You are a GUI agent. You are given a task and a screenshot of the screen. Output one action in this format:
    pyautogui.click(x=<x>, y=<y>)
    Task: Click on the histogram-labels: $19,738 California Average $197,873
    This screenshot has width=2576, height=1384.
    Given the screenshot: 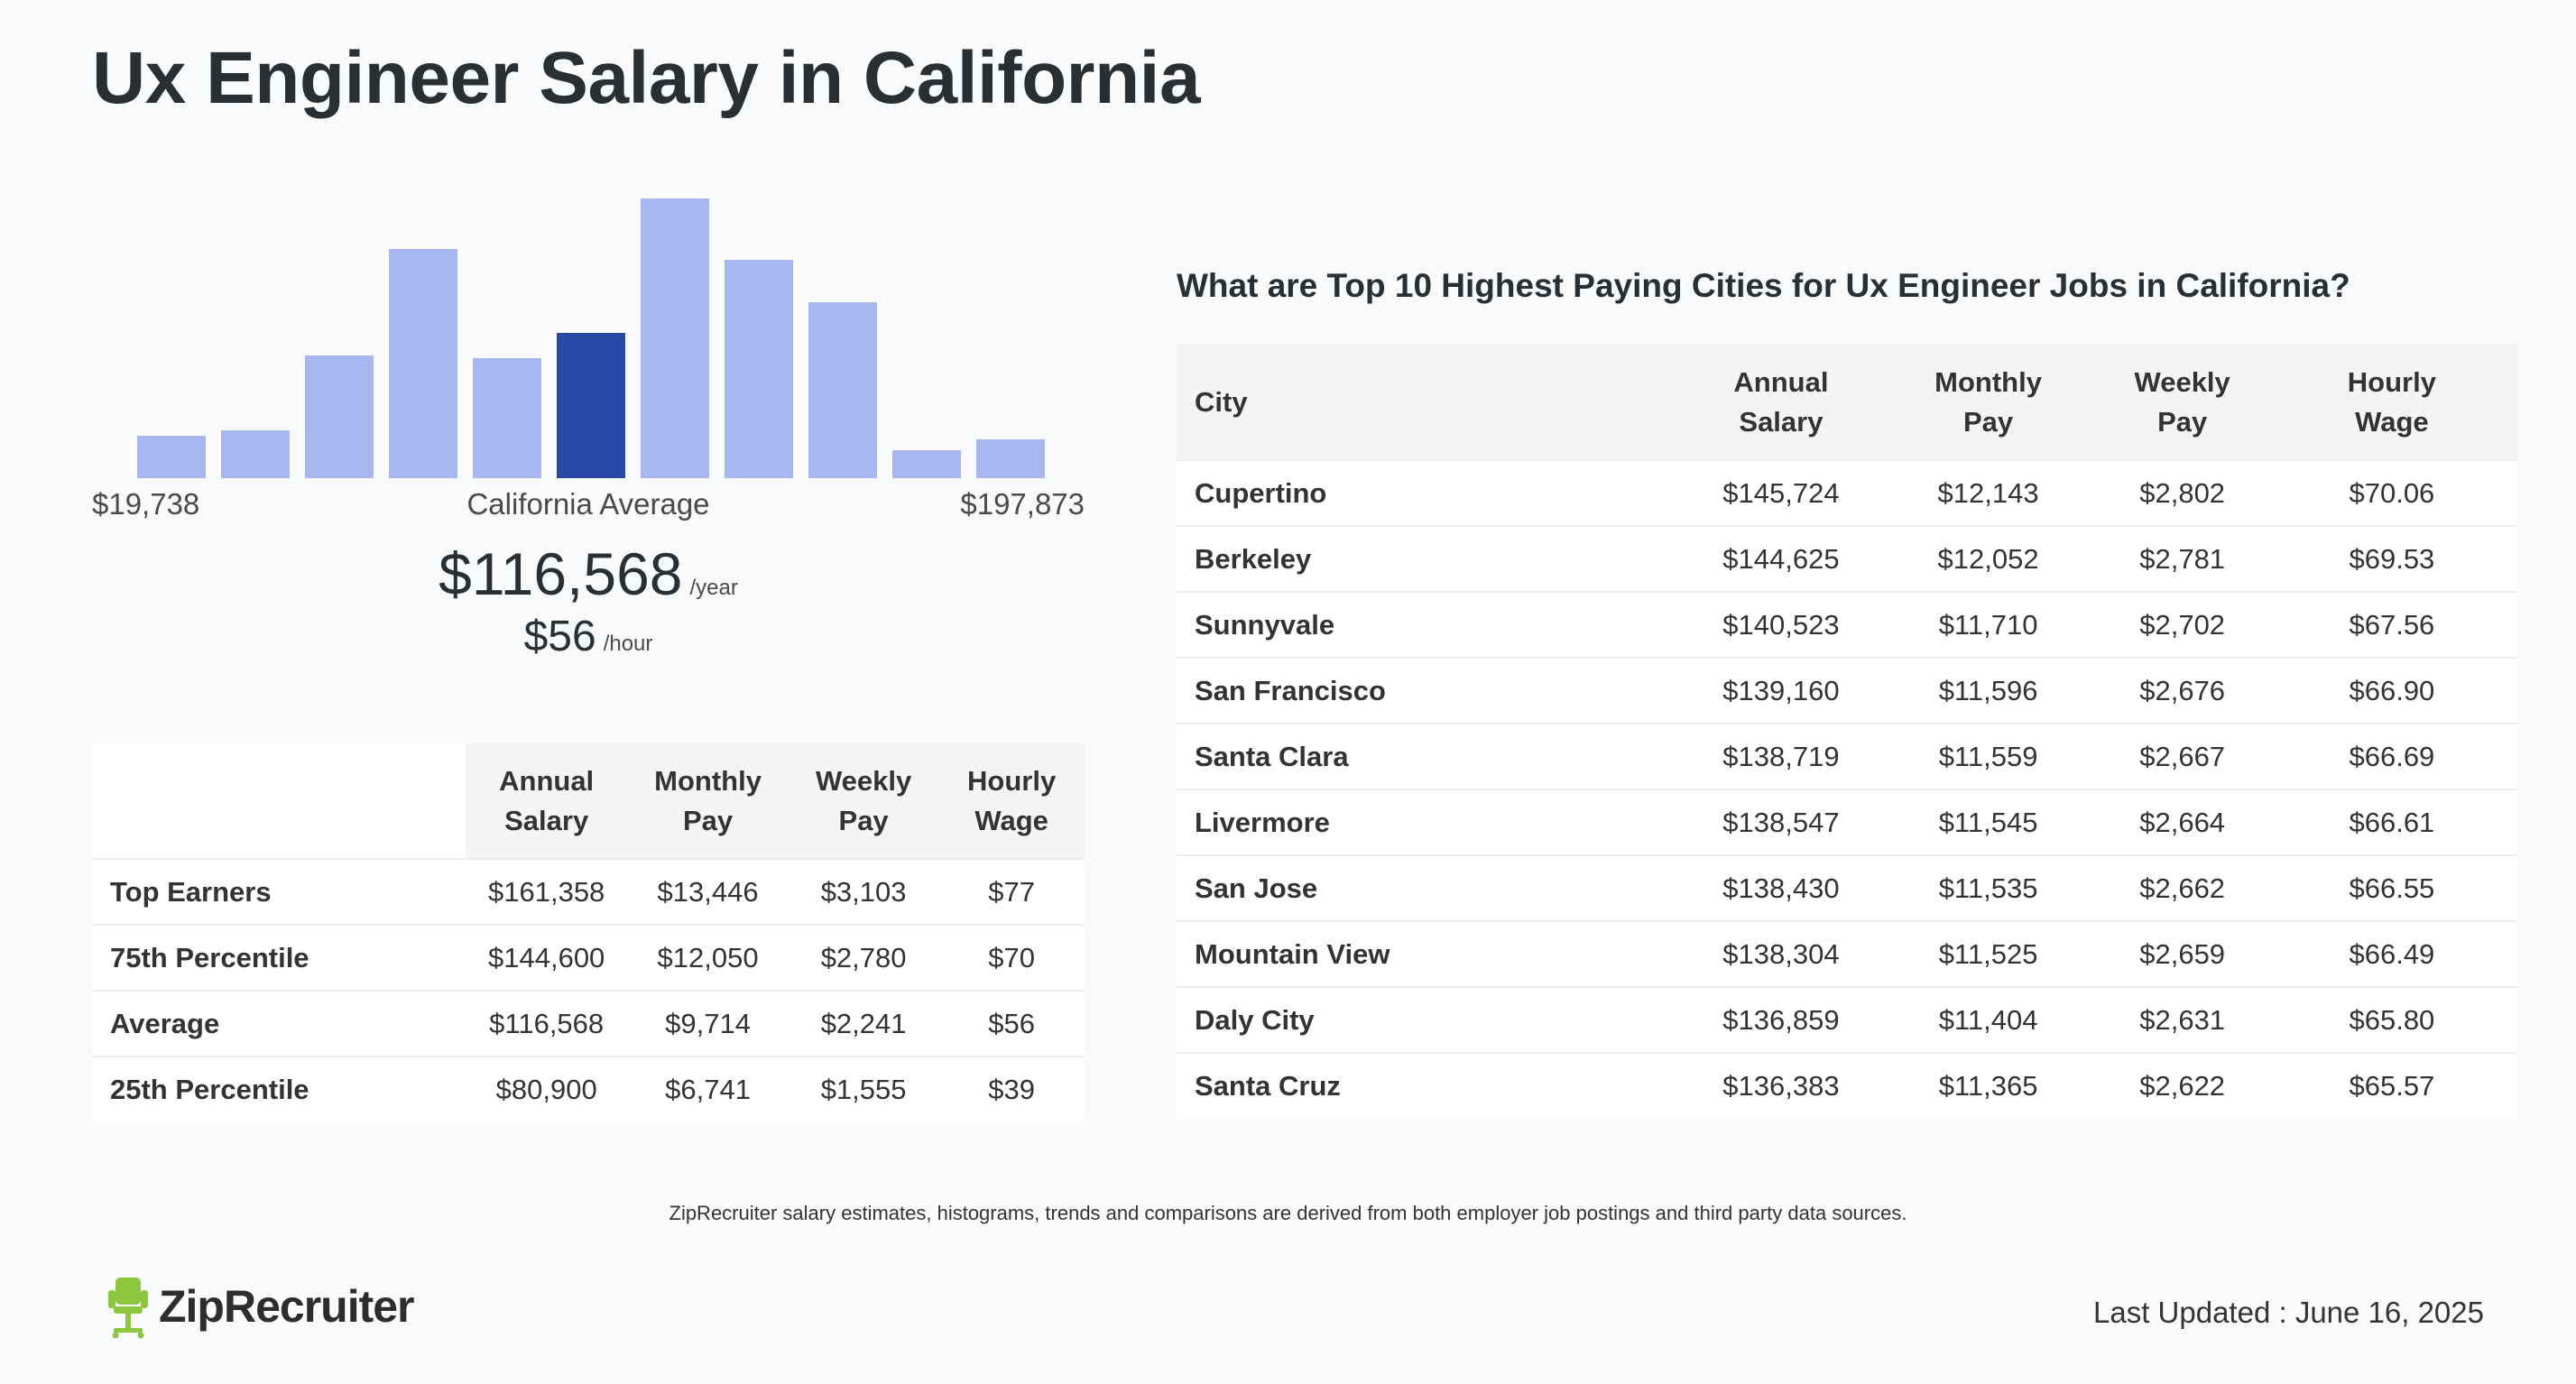 What is the action you would take?
    pyautogui.click(x=588, y=507)
    